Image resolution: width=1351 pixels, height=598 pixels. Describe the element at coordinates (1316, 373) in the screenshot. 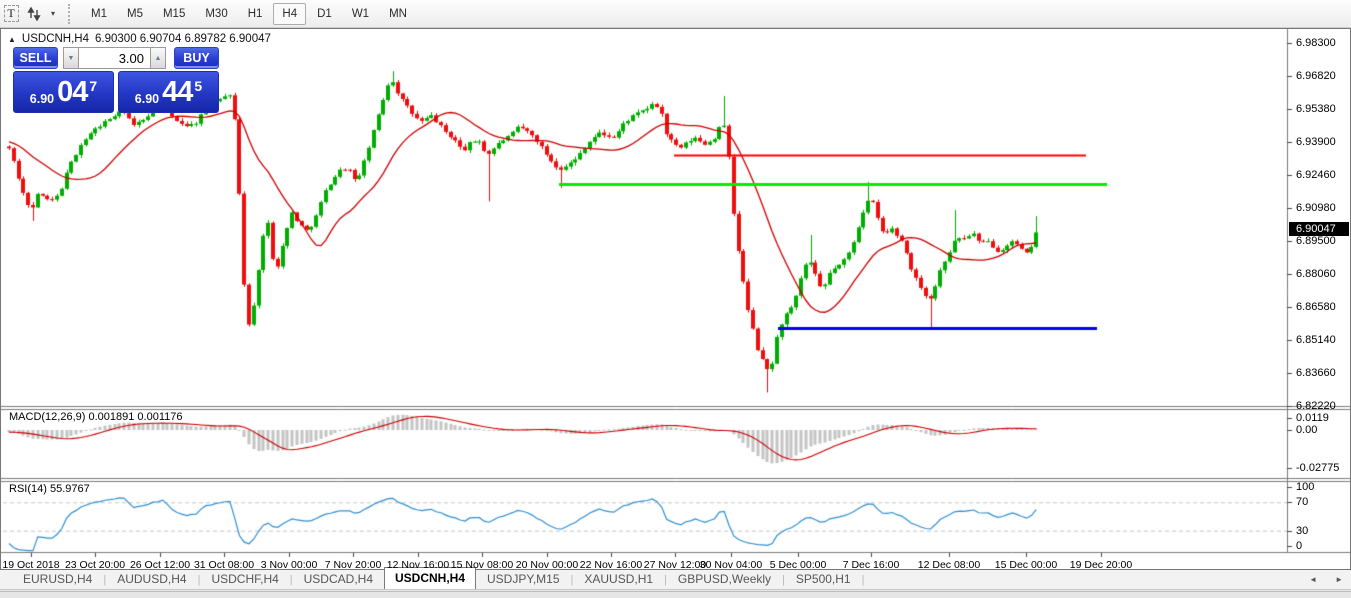

I see `price-axis-label: 6.83660` at that location.